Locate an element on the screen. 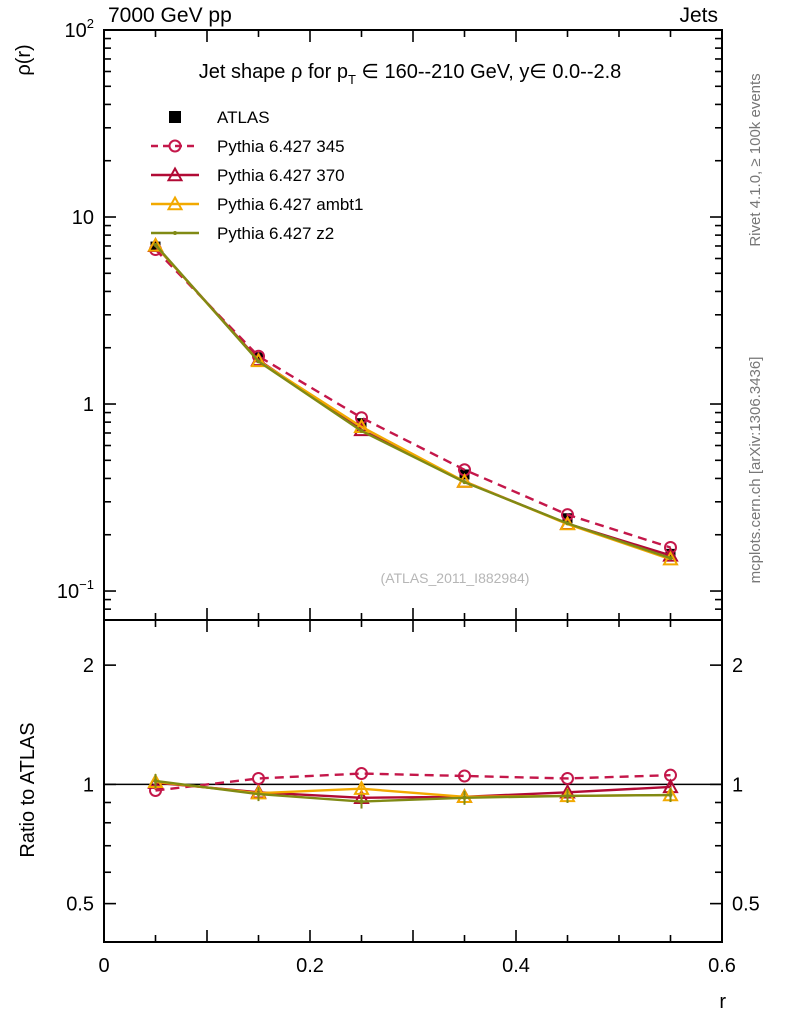 The image size is (786, 1024). watermark-text: (ATLAS_2011_I882984) is located at coordinates (455, 578).